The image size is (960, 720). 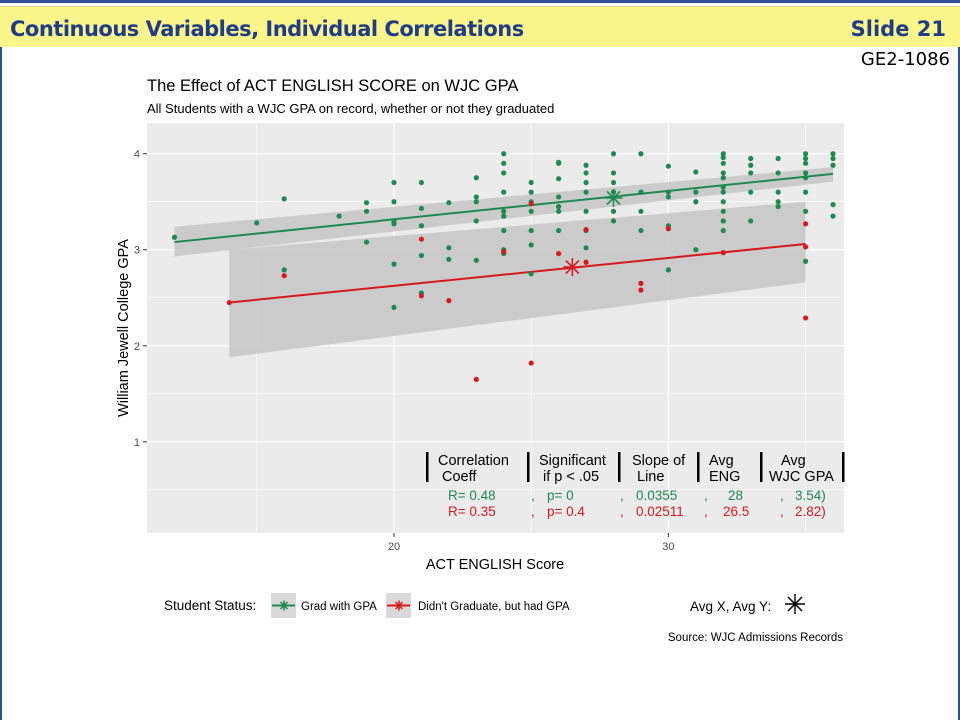 What do you see at coordinates (137, 347) in the screenshot?
I see `y-tick-label: 2` at bounding box center [137, 347].